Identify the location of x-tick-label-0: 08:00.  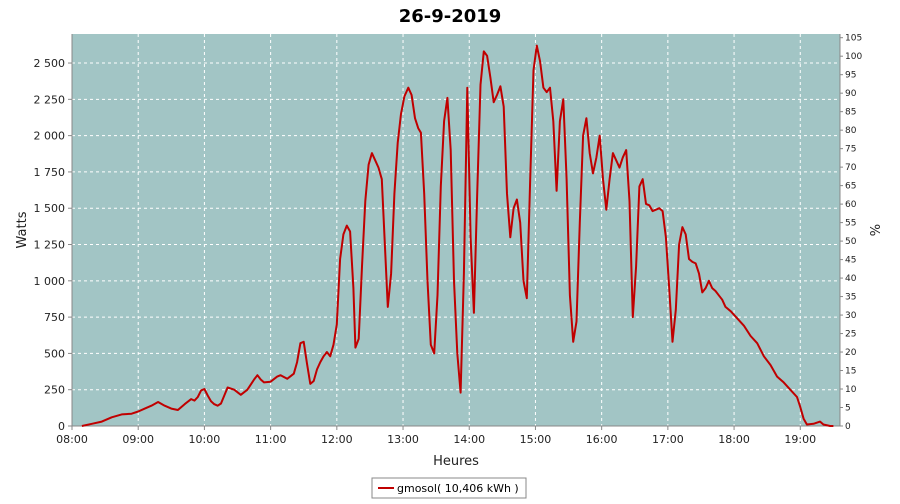
(72, 439).